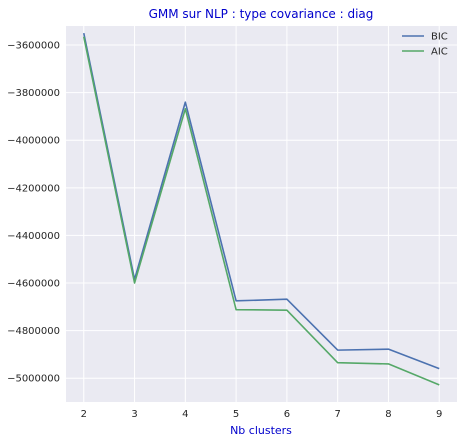  I want to click on y-tick-label: −4800000, so click(33, 331).